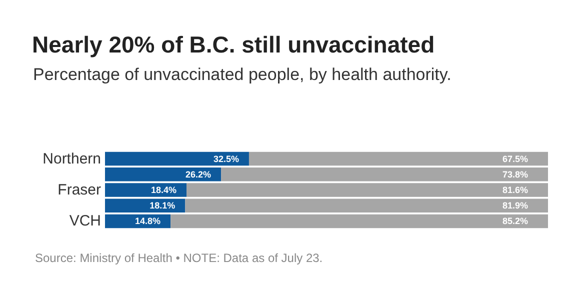 The height and width of the screenshot is (284, 576). I want to click on data-label: 81.6%, so click(515, 190).